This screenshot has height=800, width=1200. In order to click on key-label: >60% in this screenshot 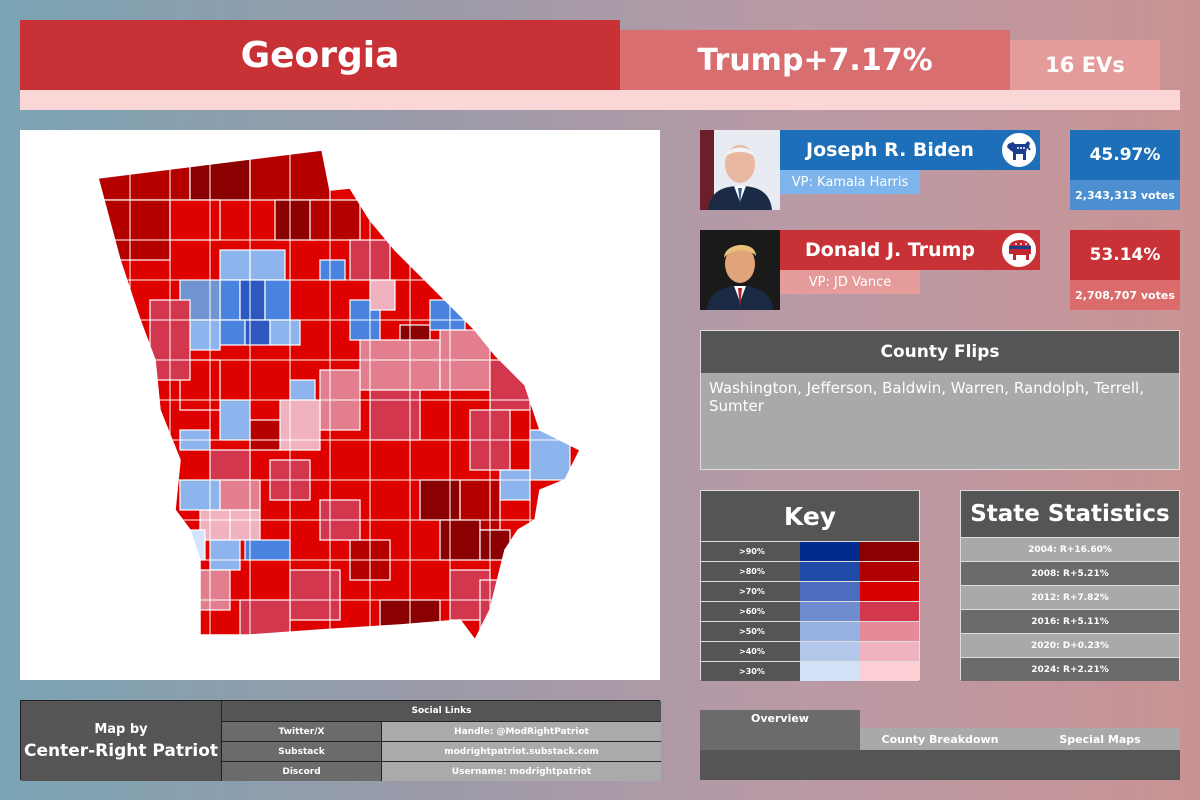, I will do `click(751, 611)`.